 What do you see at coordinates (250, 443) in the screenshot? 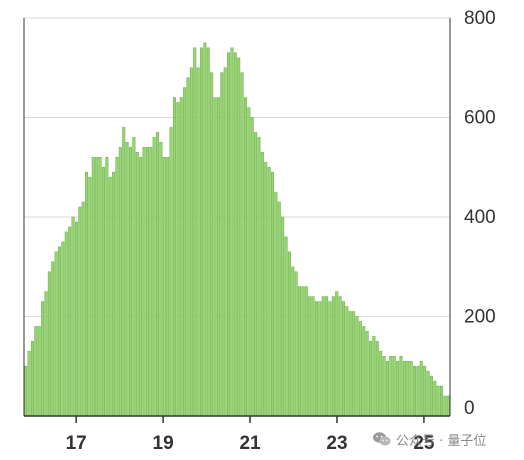
I see `x-tick-label: 21` at bounding box center [250, 443].